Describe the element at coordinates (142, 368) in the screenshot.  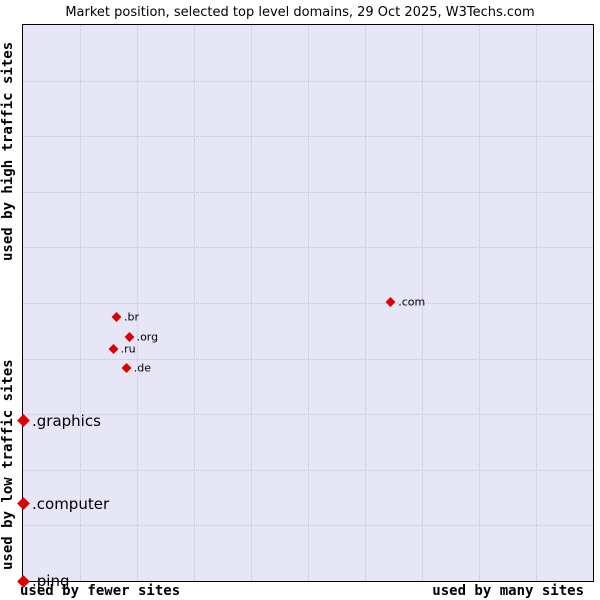
I see `point-label: .de` at that location.